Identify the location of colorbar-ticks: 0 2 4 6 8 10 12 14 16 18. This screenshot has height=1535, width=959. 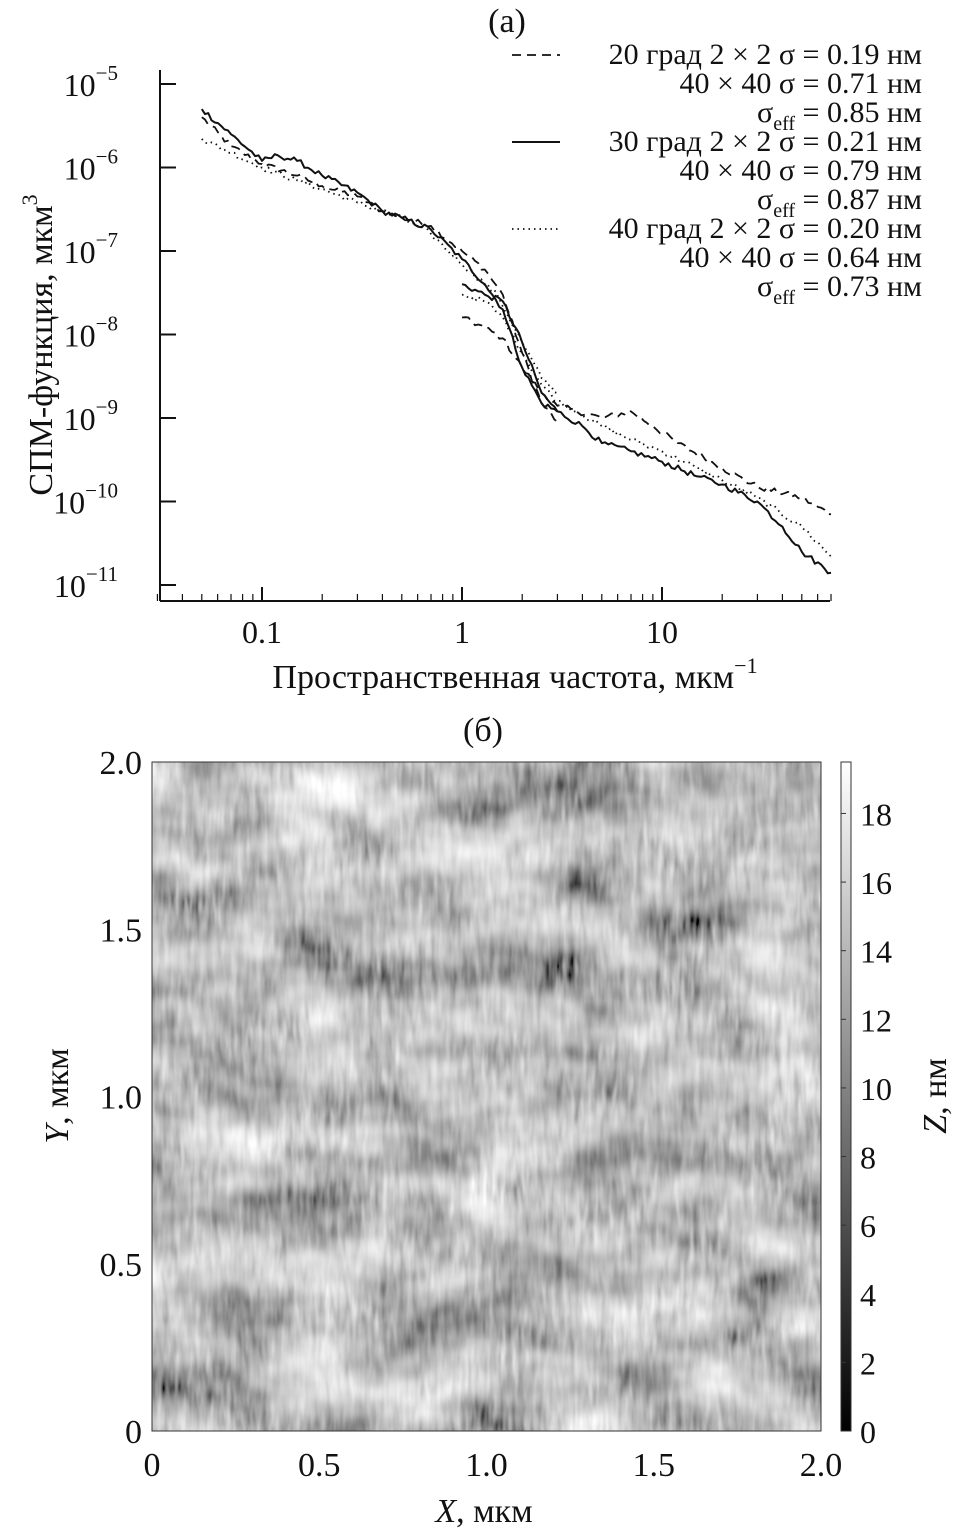
(866, 1123).